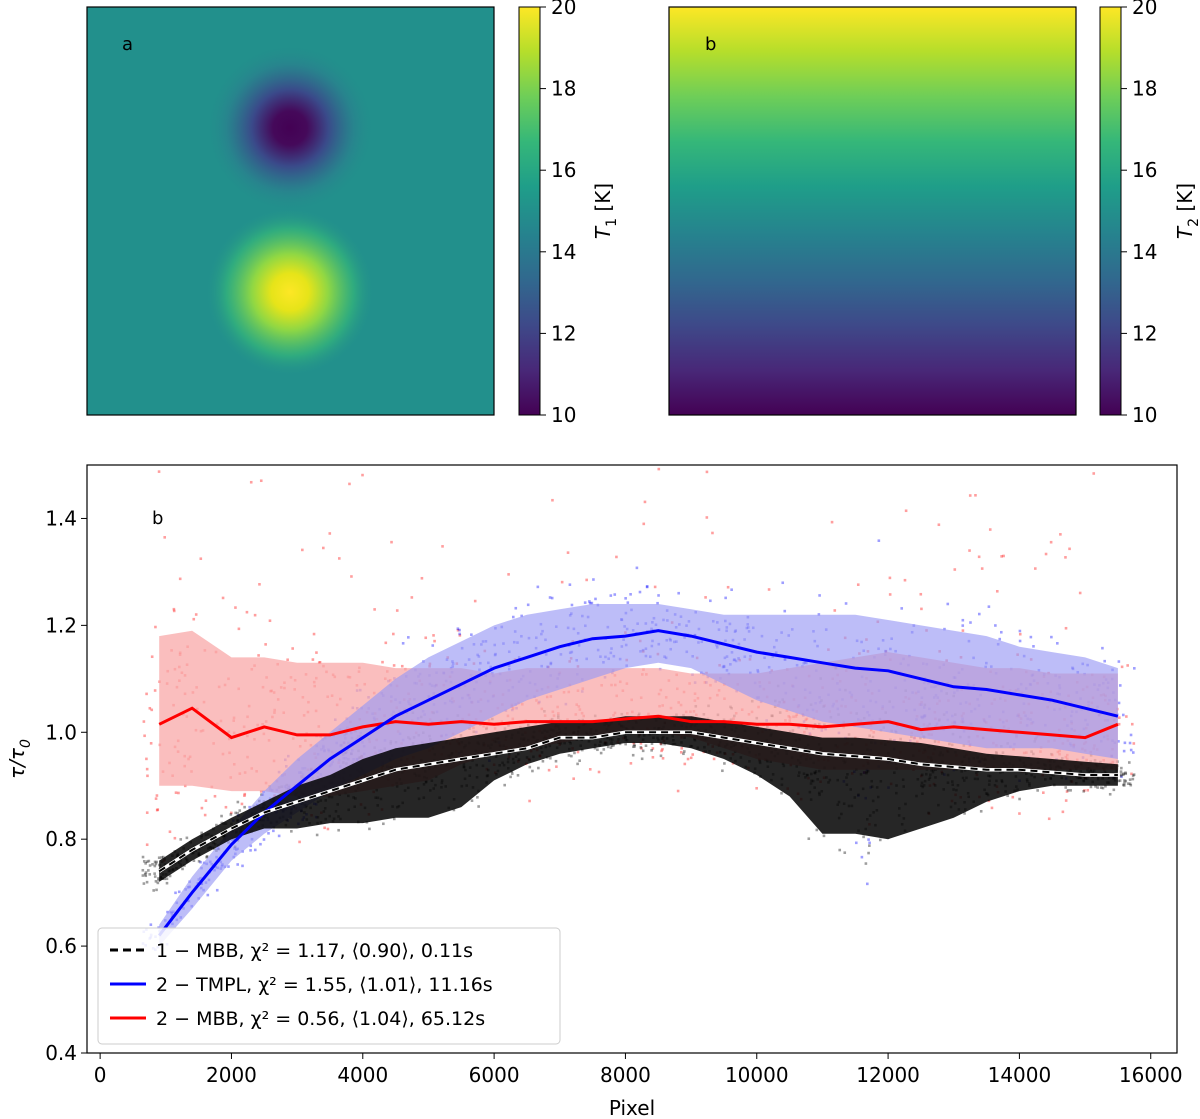  Describe the element at coordinates (314, 951) in the screenshot. I see `legend-label-1mbb: 1 − MBB, χ² = 1.17, ⟨0.90⟩, 0.11s` at that location.